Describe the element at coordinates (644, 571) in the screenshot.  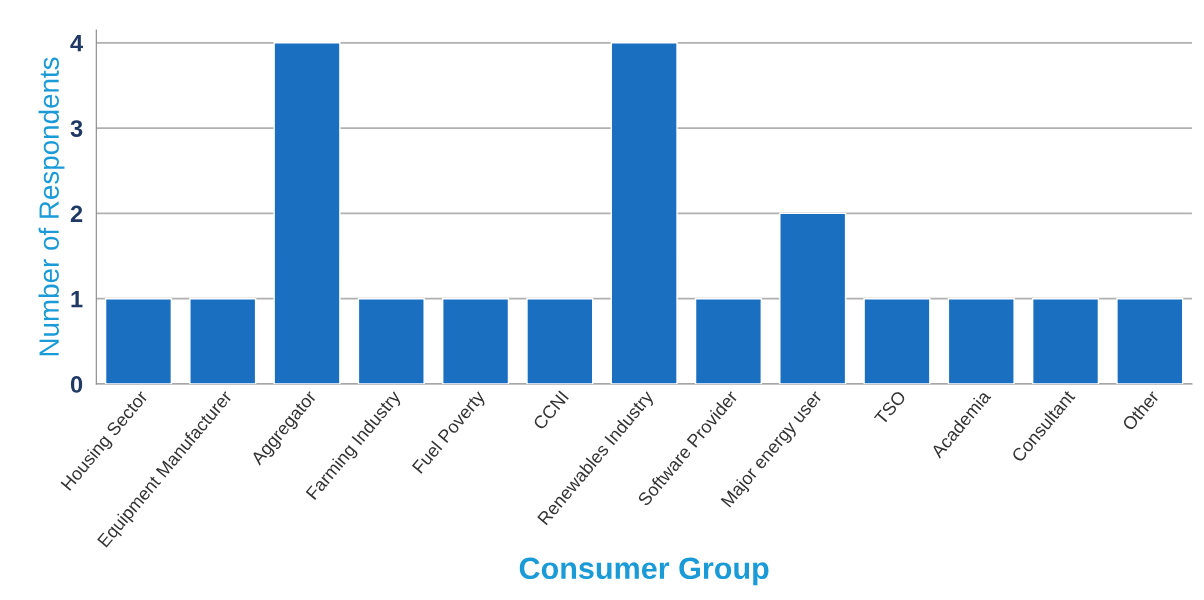
I see `x-axis-title: Consumer Group` at that location.